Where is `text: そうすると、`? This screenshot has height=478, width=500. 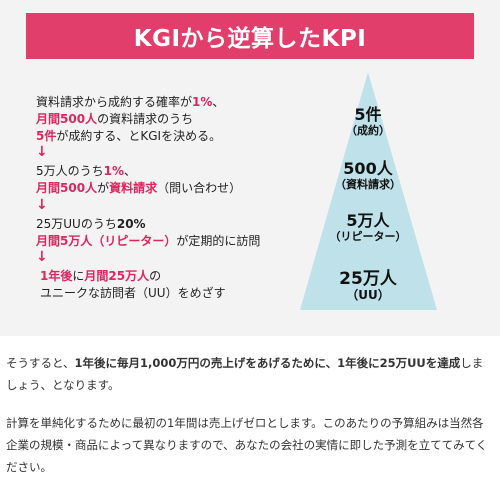 text: そうすると、 is located at coordinates (40, 363).